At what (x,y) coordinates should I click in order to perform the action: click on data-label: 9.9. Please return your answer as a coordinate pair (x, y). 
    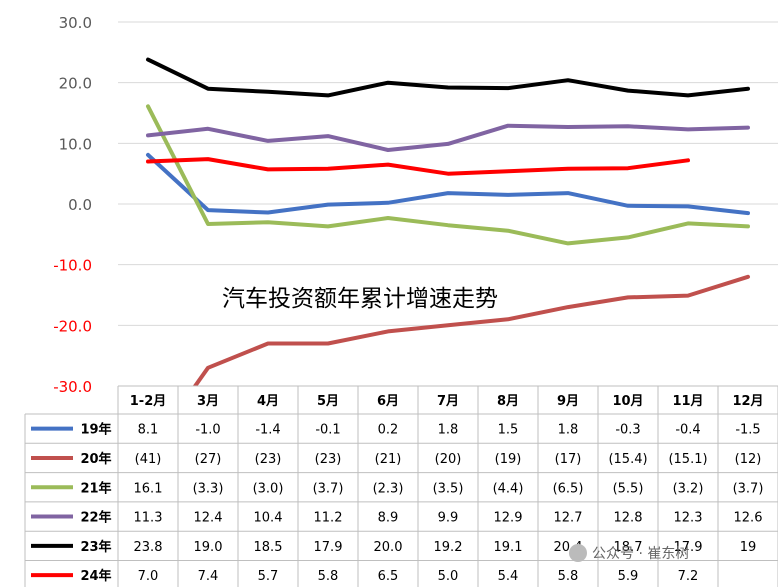
    Looking at the image, I should click on (448, 518).